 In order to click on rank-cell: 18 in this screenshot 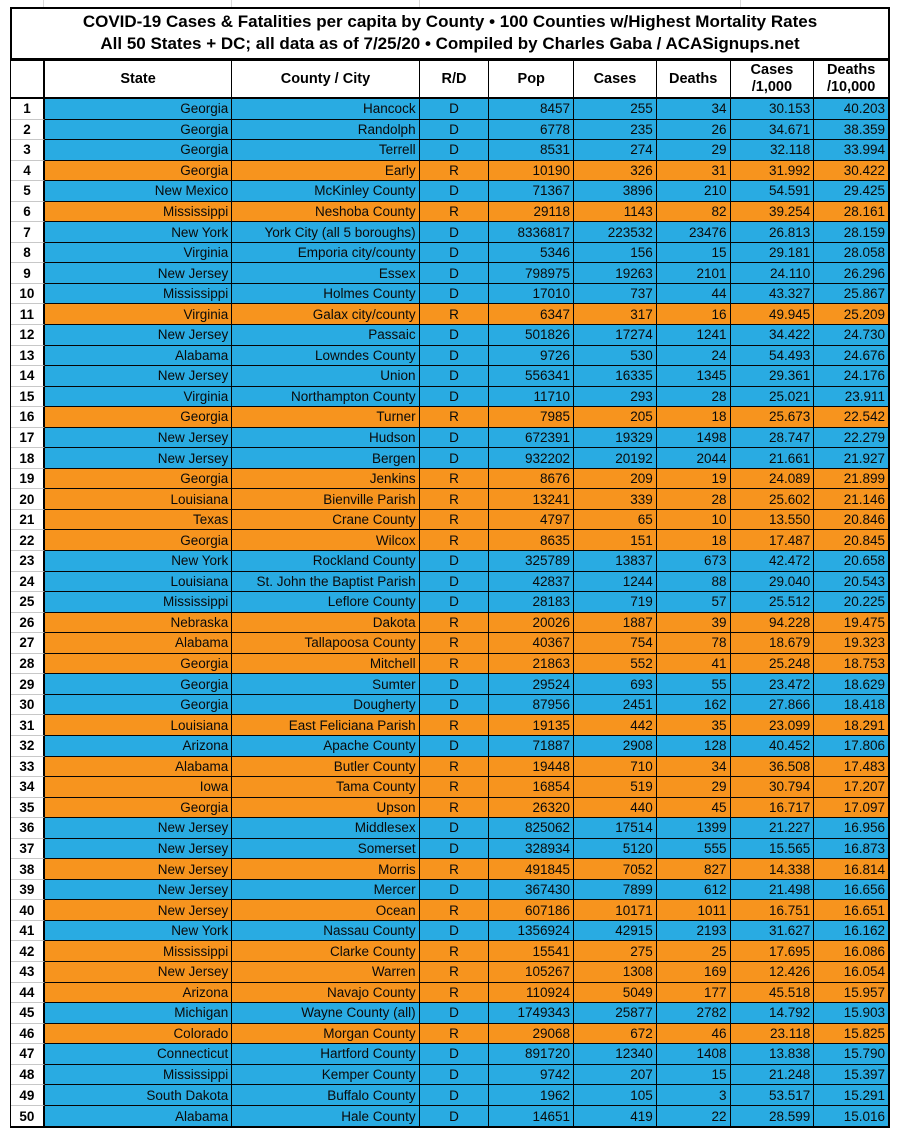, I will do `click(28, 458)`.